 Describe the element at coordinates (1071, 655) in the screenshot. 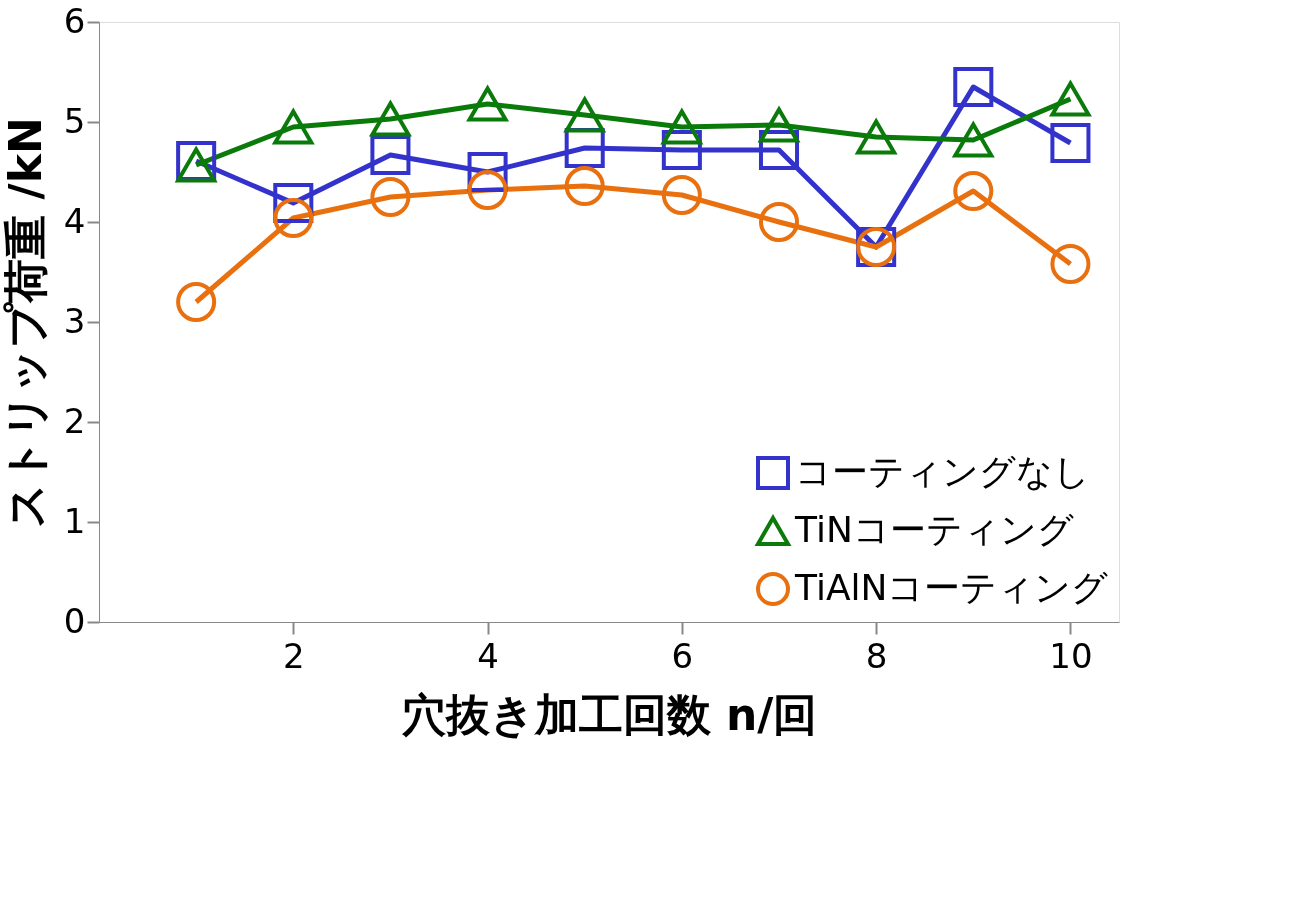

I see `x-tick-label: 10` at that location.